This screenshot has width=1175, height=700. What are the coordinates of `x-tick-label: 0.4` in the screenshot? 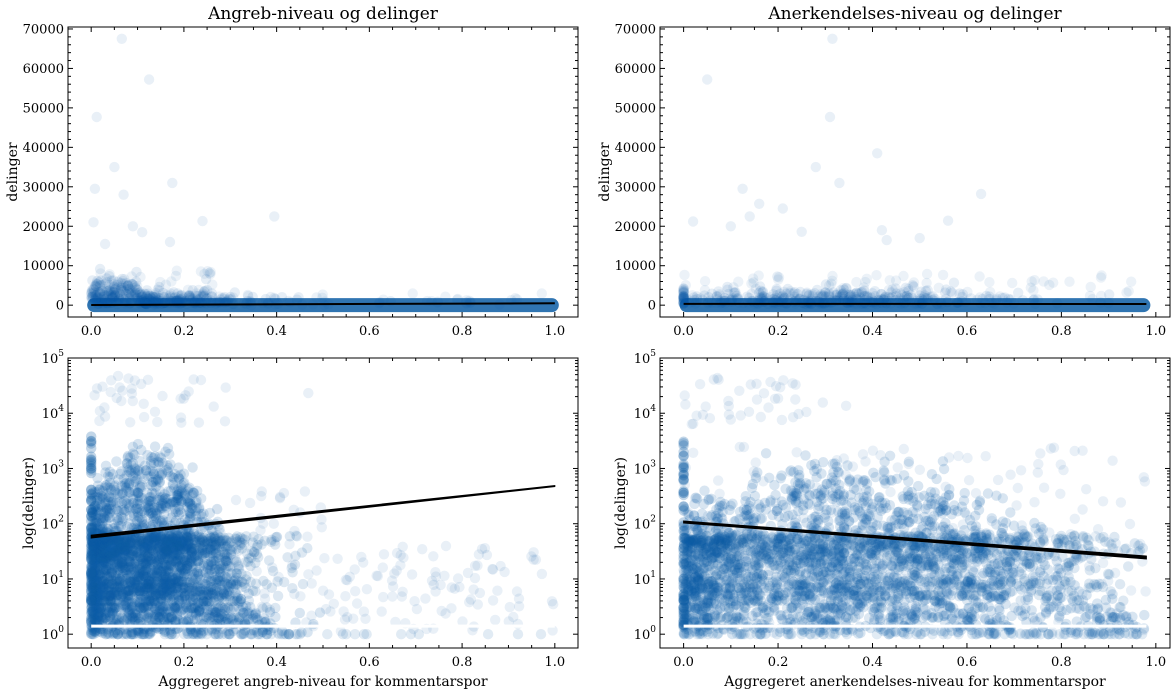 It's located at (872, 331).